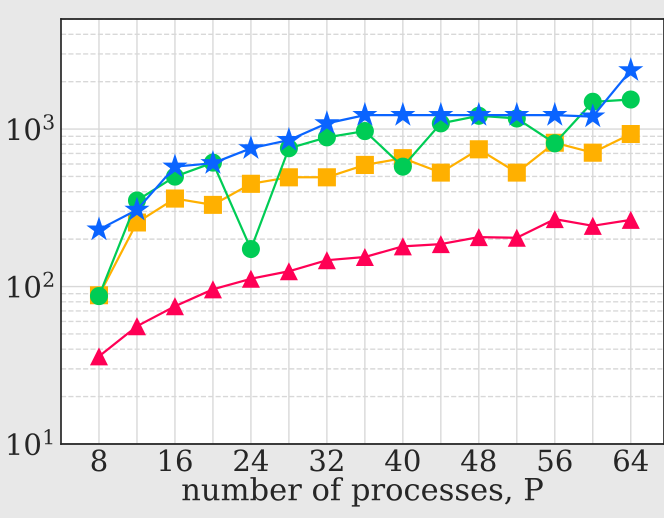 The height and width of the screenshot is (518, 664). I want to click on y-tick-label: 10$^{3}$, so click(31, 127).